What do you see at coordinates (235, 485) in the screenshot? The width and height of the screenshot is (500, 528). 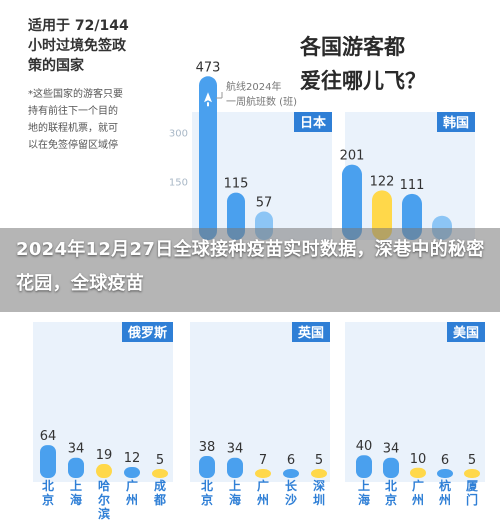 I see `uk-category-label: 上` at bounding box center [235, 485].